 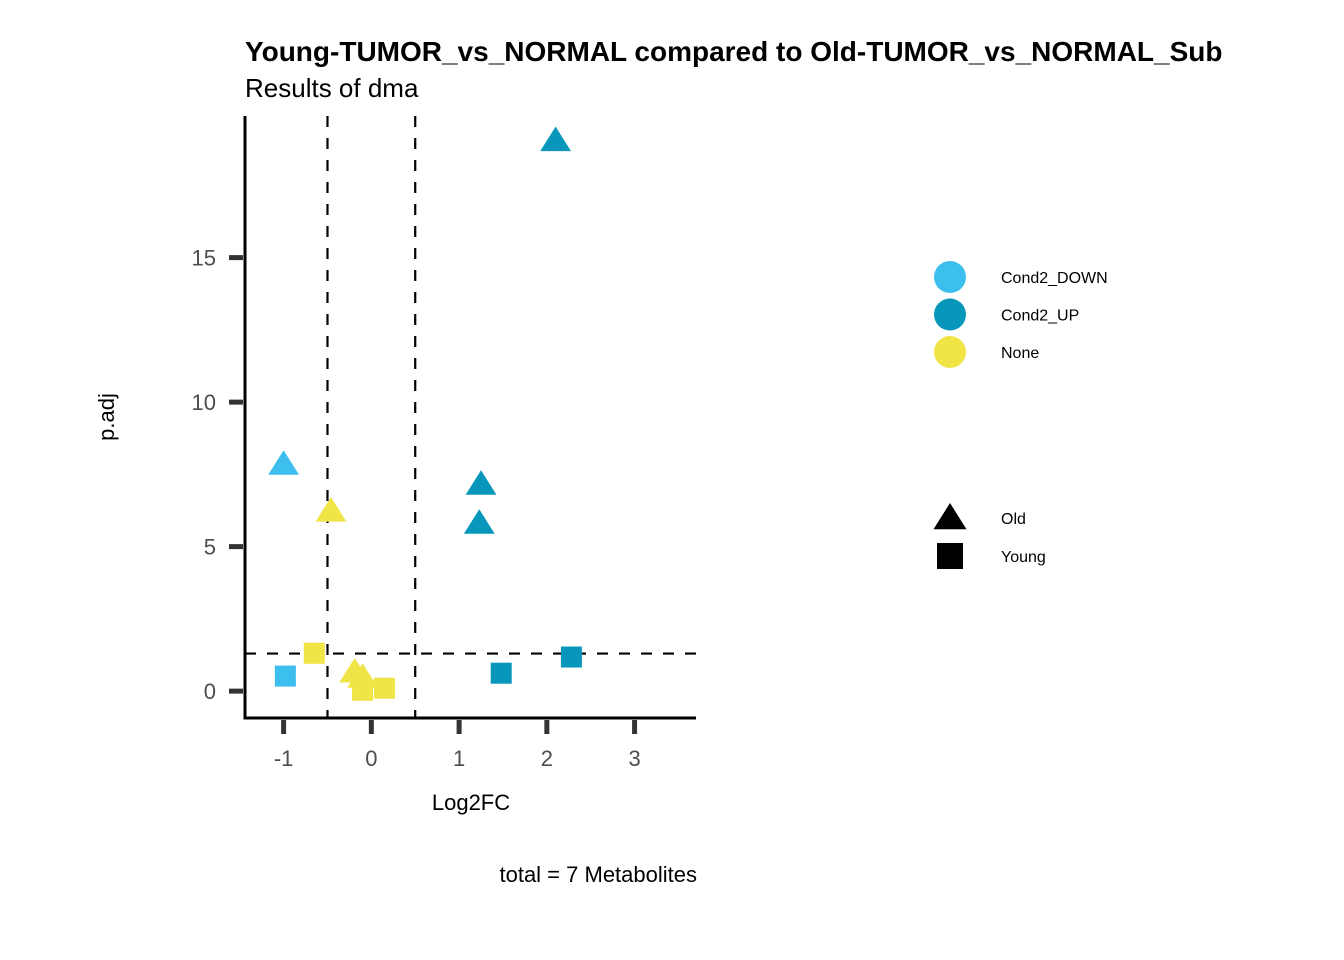 What do you see at coordinates (459, 758) in the screenshot?
I see `x-tick-label: 1` at bounding box center [459, 758].